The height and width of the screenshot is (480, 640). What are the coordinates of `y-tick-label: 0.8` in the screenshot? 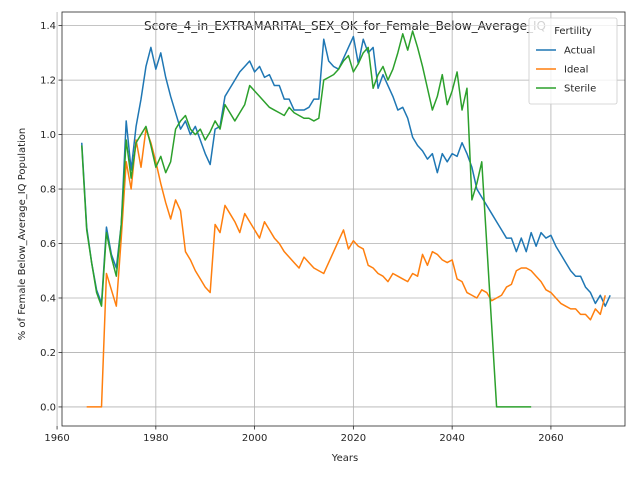 It's located at (48, 190).